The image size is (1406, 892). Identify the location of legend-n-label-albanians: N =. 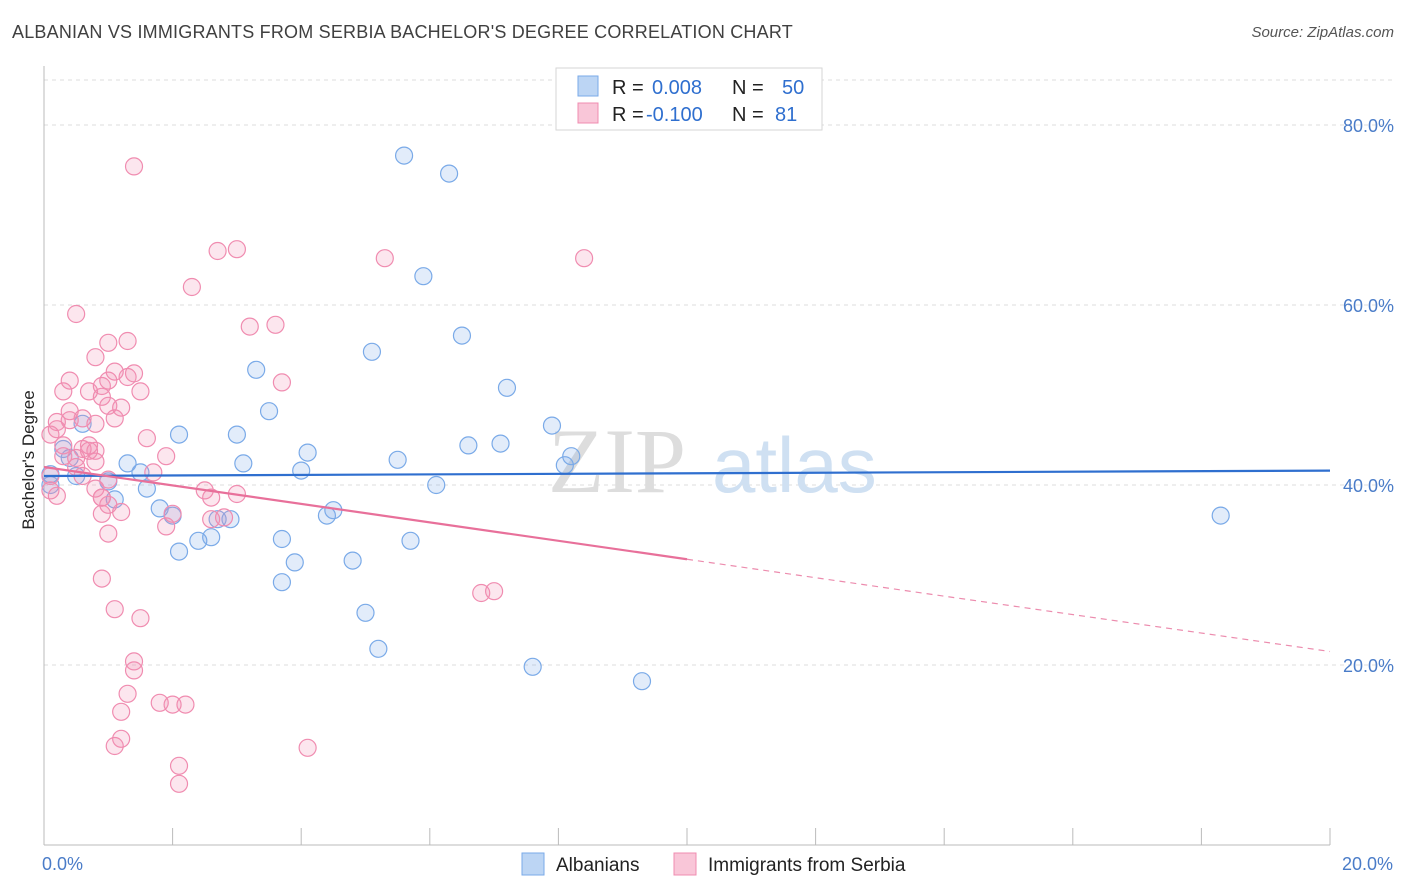
(748, 88).